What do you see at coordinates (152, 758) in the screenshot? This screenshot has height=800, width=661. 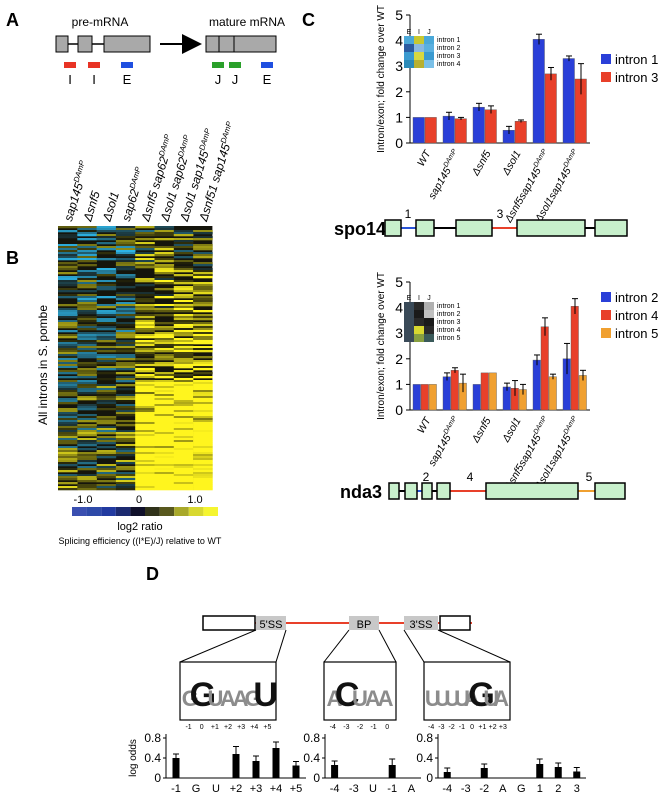 I see `d-5ss-ytick-label-1: 0.4` at bounding box center [152, 758].